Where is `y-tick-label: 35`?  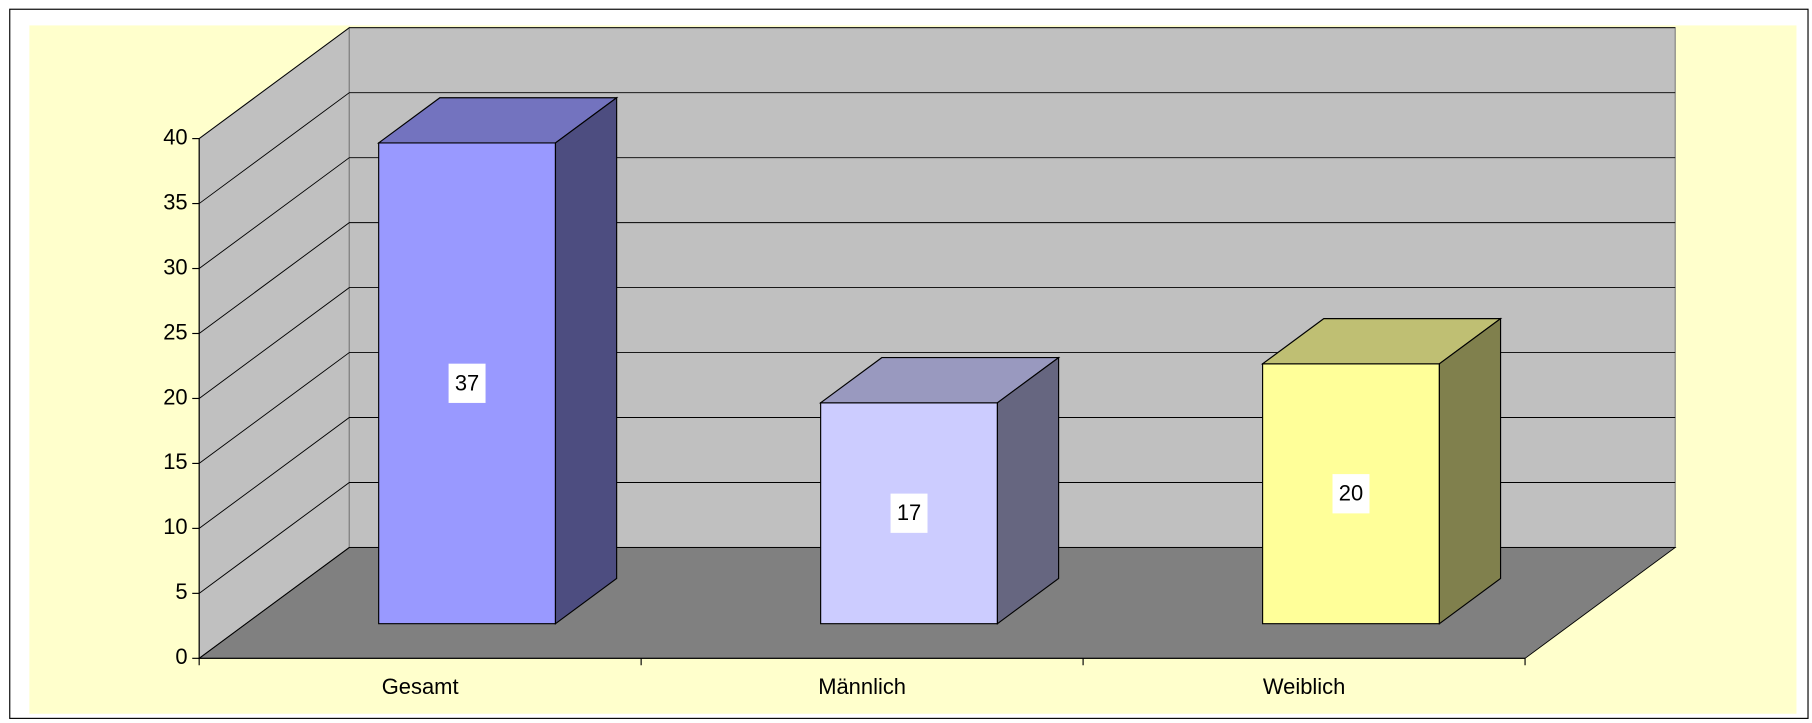
y-tick-label: 35 is located at coordinates (175, 201).